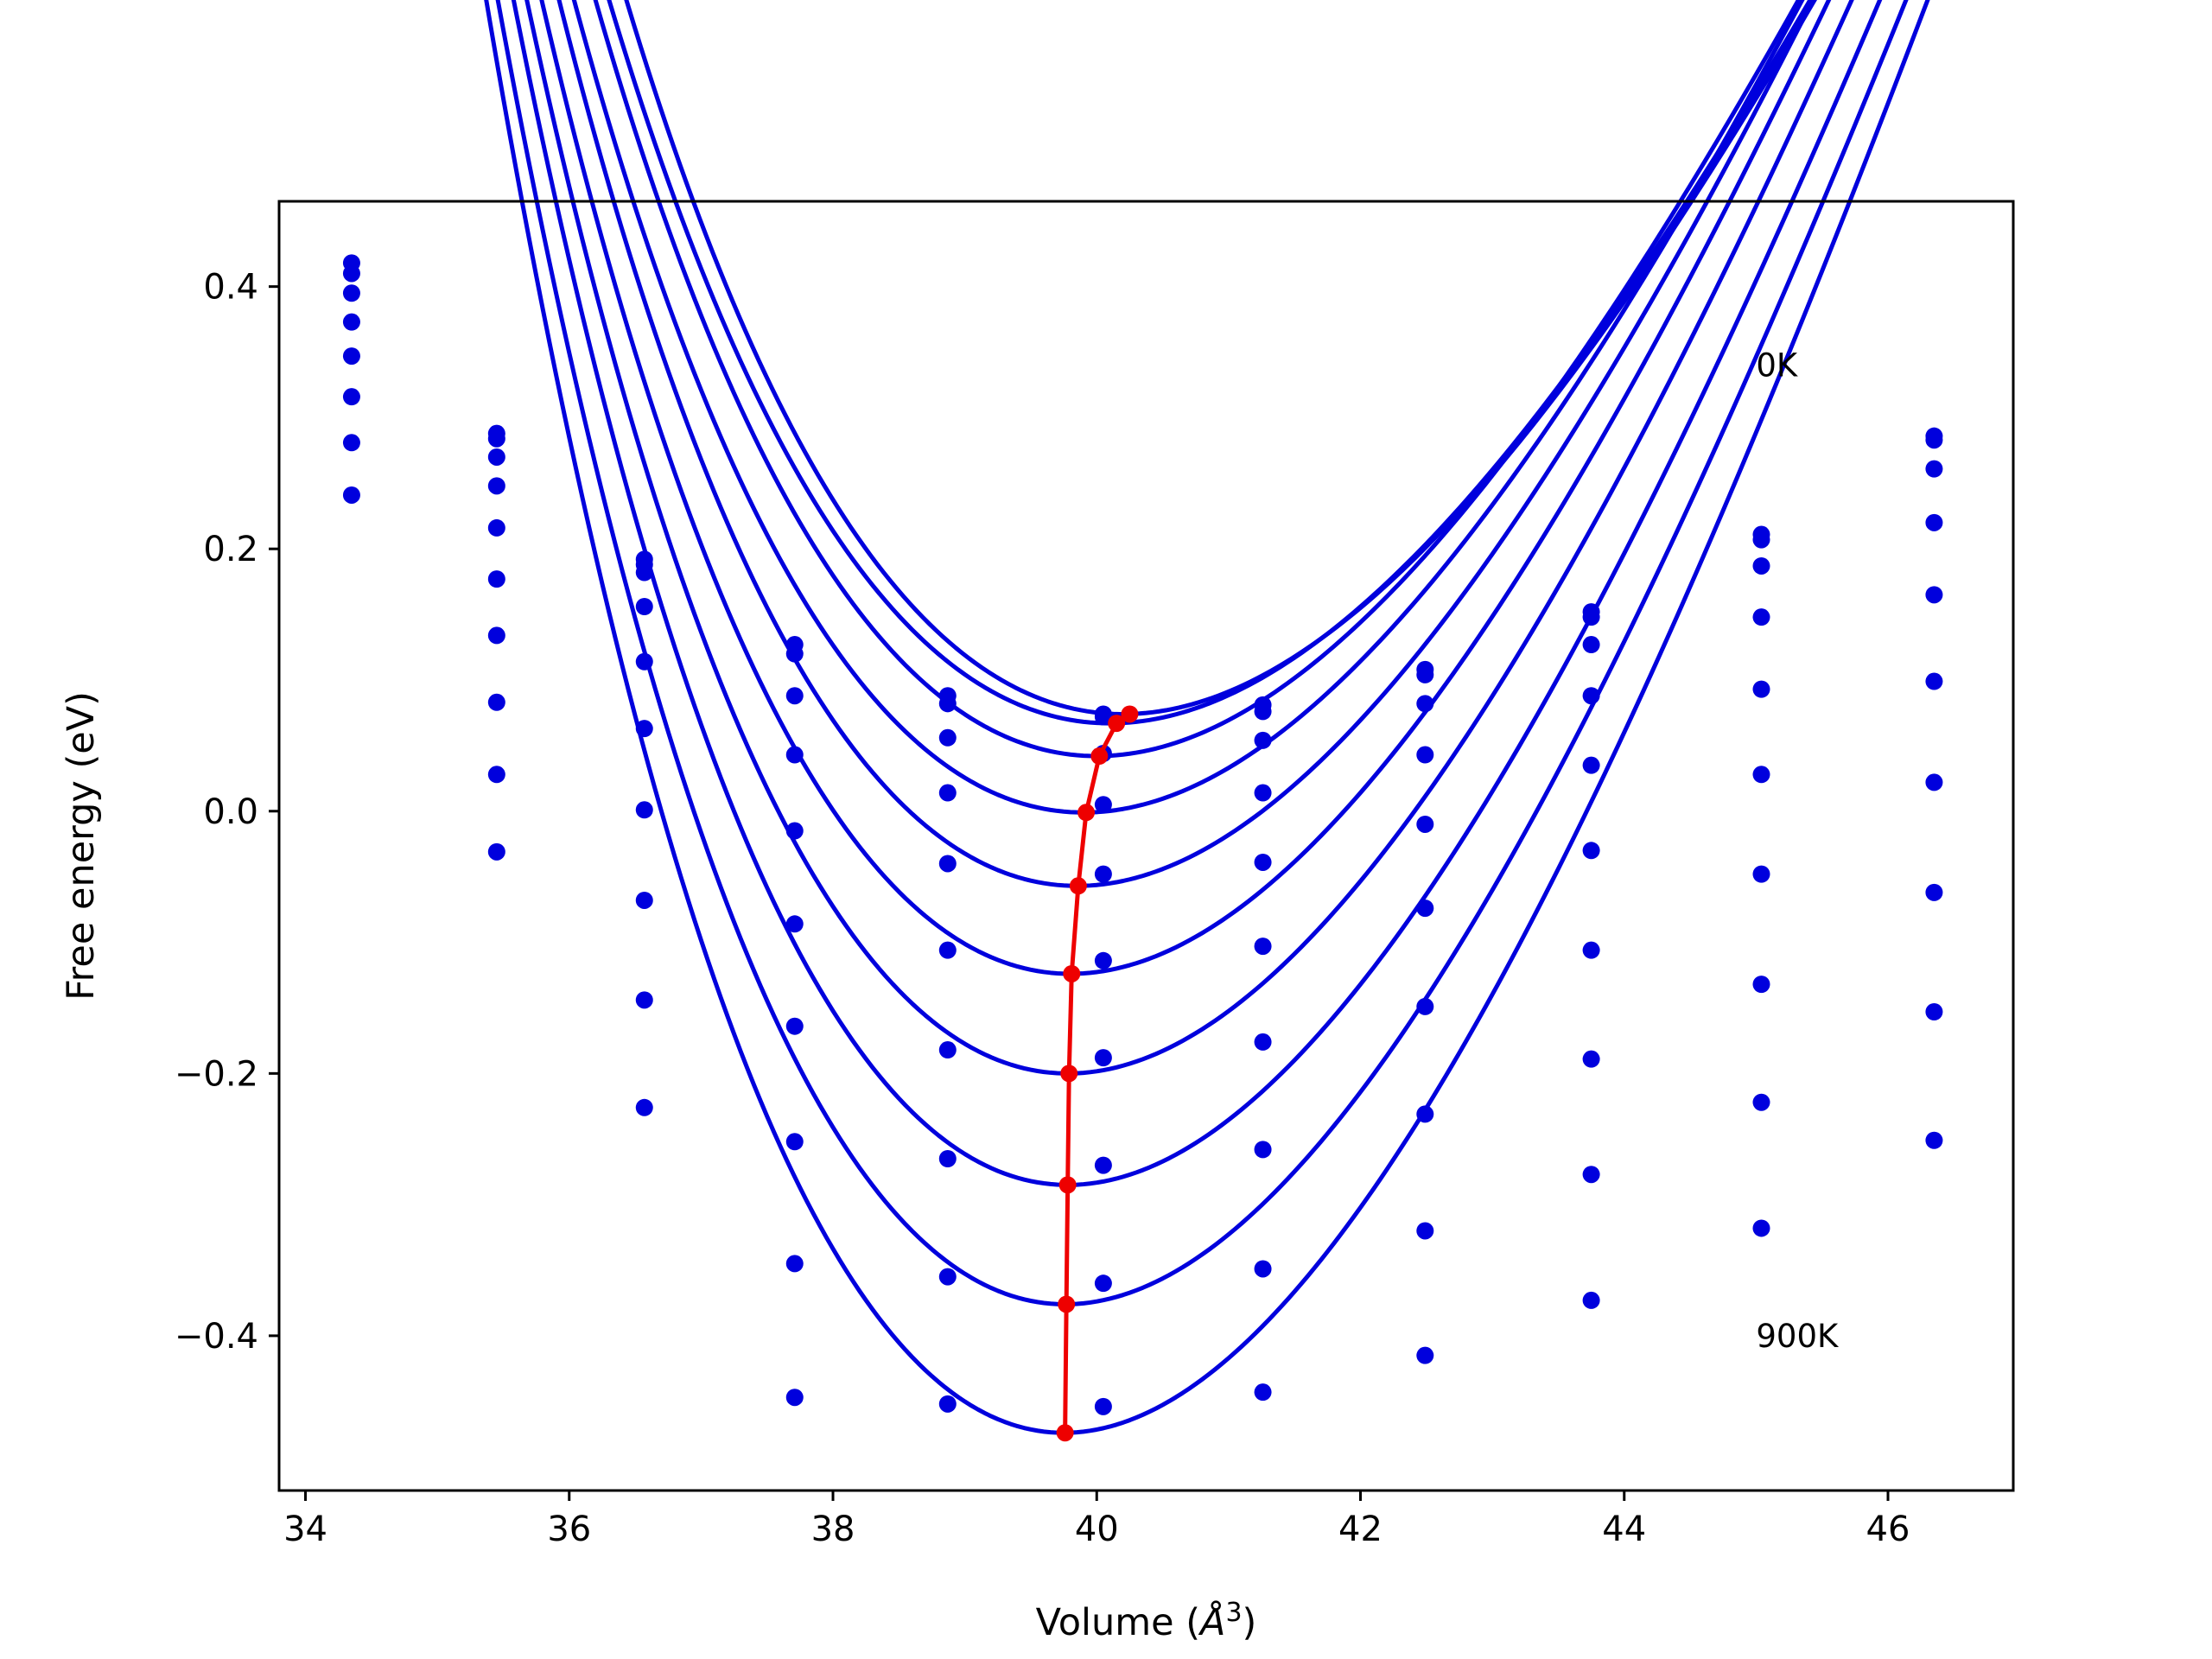  What do you see at coordinates (231, 549) in the screenshot?
I see `y-tick-label: 0.2` at bounding box center [231, 549].